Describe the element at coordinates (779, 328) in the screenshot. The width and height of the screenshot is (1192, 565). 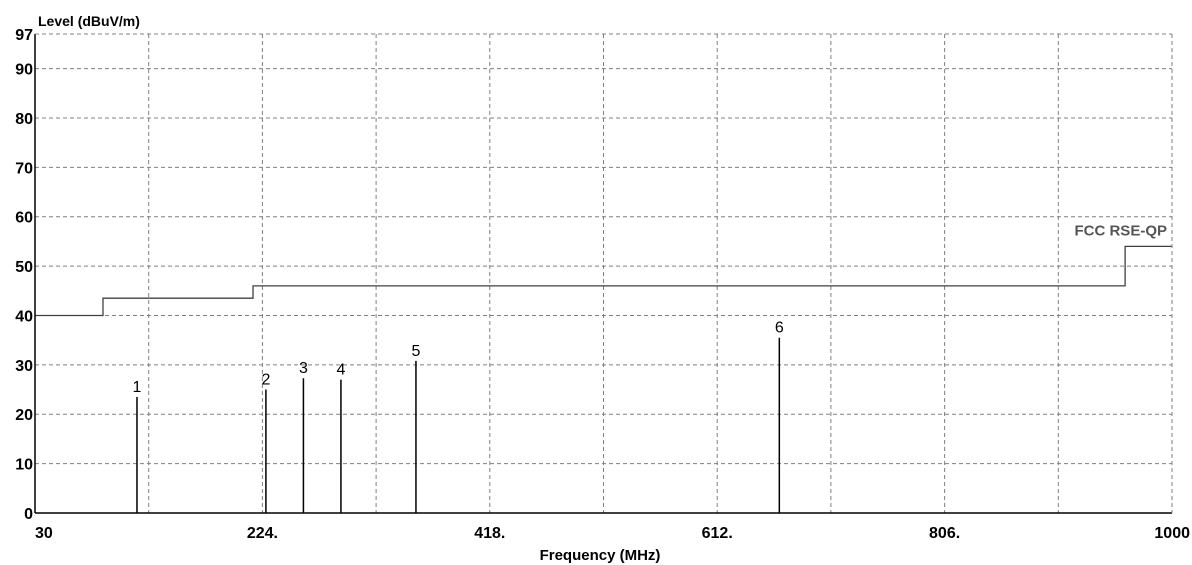
I see `marker-label: 6` at that location.